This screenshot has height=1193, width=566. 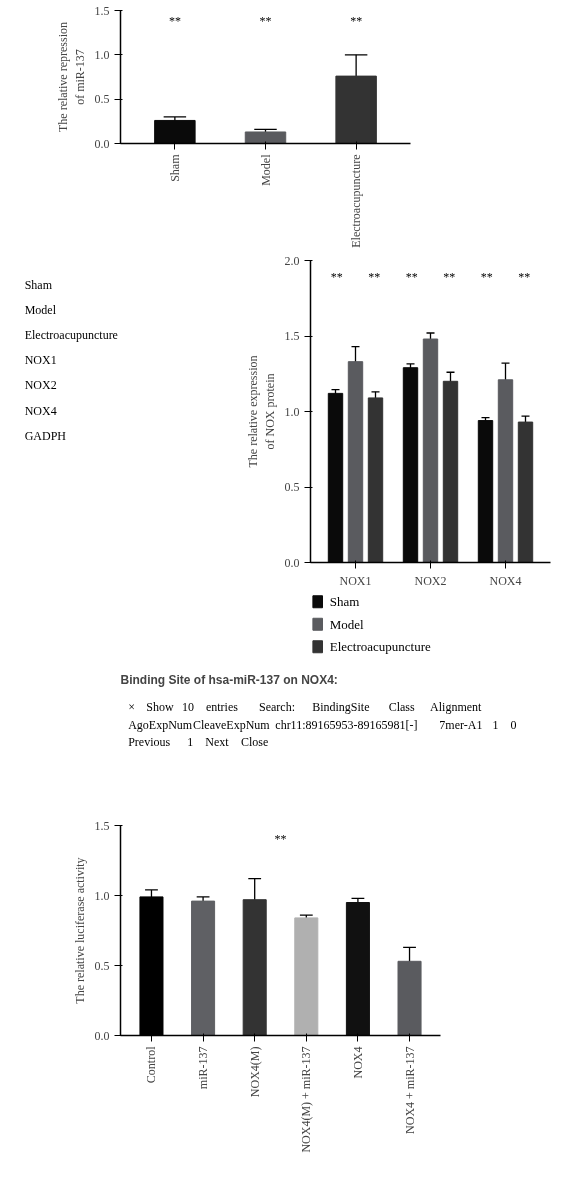 What do you see at coordinates (151, 1064) in the screenshot?
I see `x-tick-label: Control` at bounding box center [151, 1064].